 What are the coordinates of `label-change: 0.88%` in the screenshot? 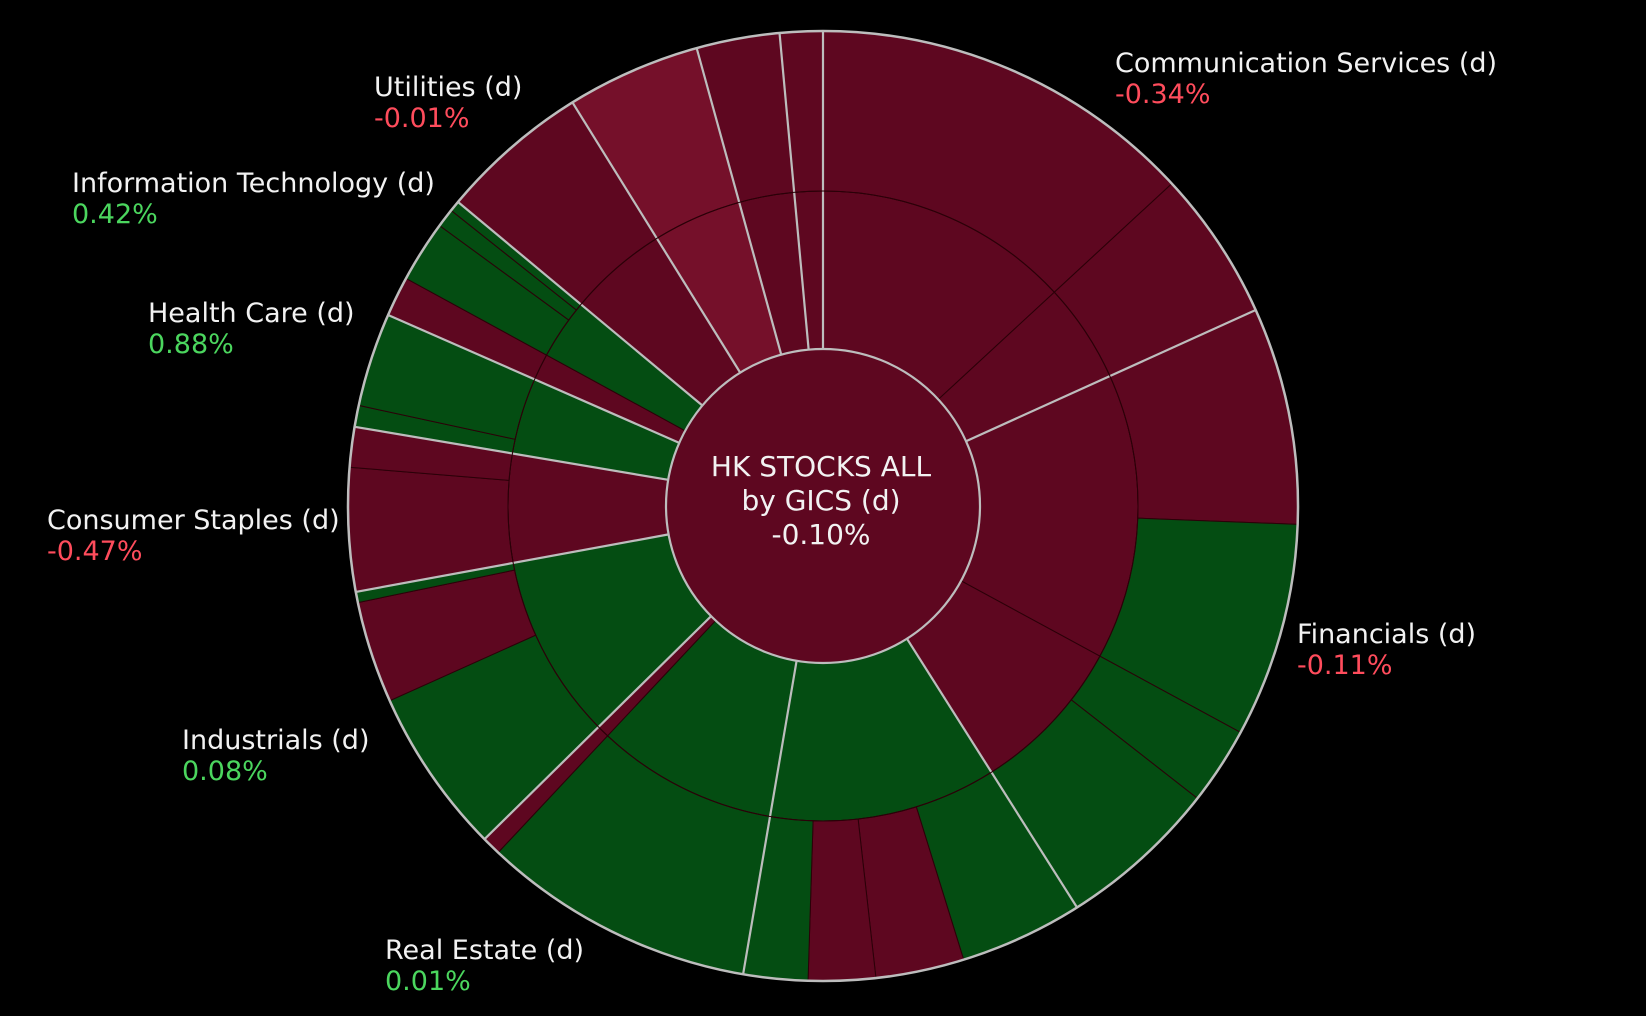 It's located at (191, 344).